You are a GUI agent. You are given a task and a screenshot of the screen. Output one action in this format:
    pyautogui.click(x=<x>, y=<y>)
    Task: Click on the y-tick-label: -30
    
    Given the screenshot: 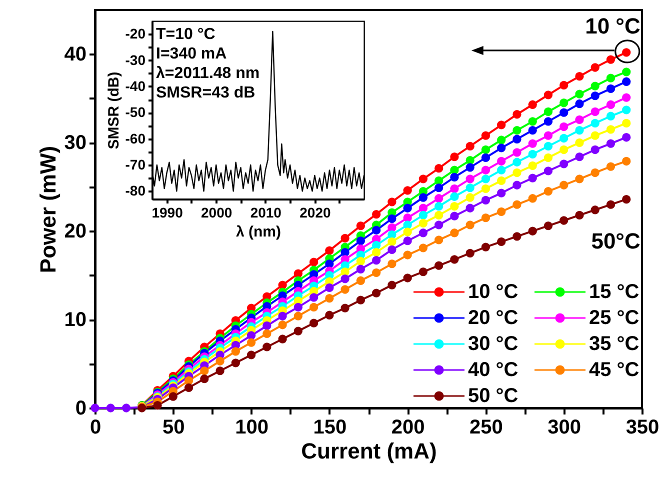 What is the action you would take?
    pyautogui.click(x=135, y=60)
    